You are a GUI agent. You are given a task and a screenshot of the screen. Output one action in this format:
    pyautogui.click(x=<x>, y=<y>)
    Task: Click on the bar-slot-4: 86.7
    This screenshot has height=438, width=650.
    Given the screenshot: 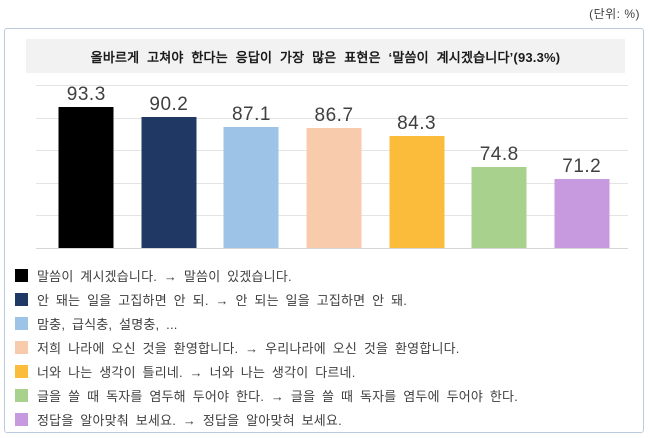 What is the action you would take?
    pyautogui.click(x=334, y=166)
    